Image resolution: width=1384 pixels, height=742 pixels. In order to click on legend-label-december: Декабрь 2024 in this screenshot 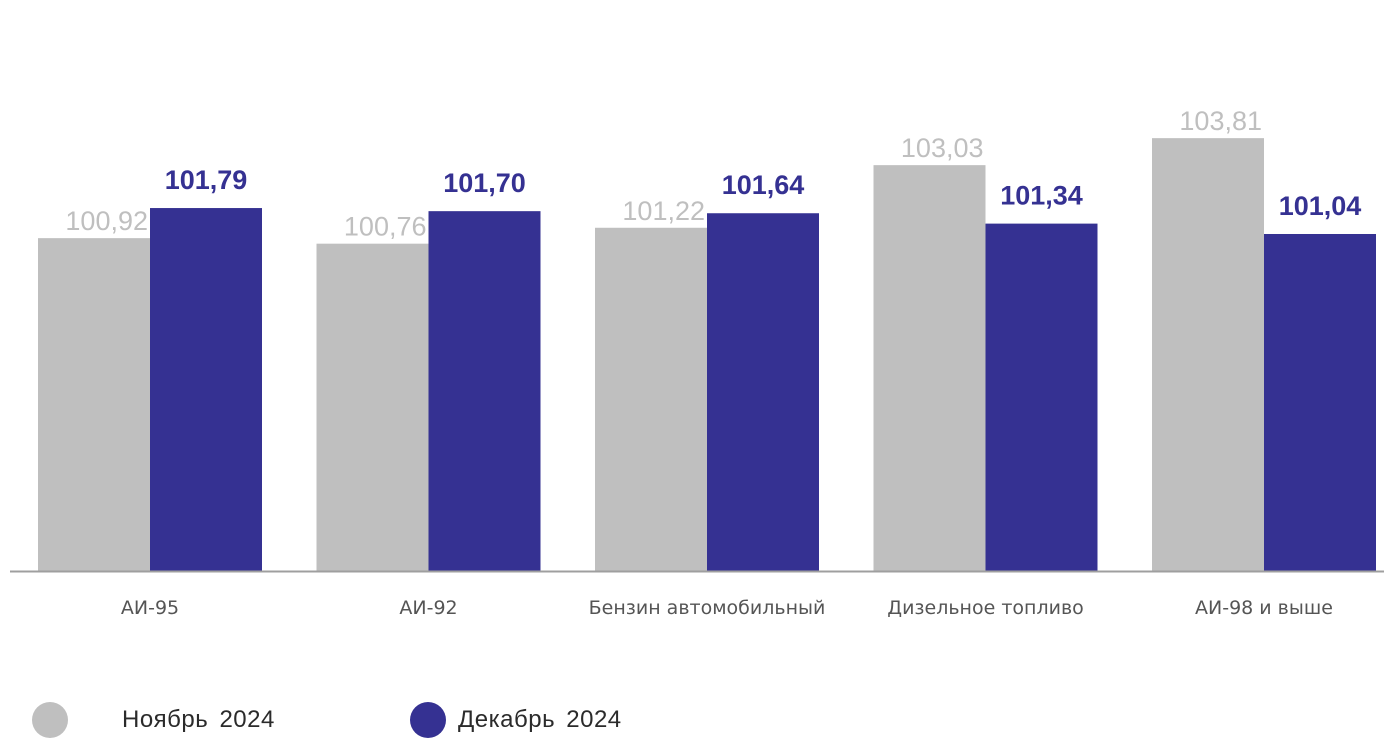, I will do `click(540, 719)`.